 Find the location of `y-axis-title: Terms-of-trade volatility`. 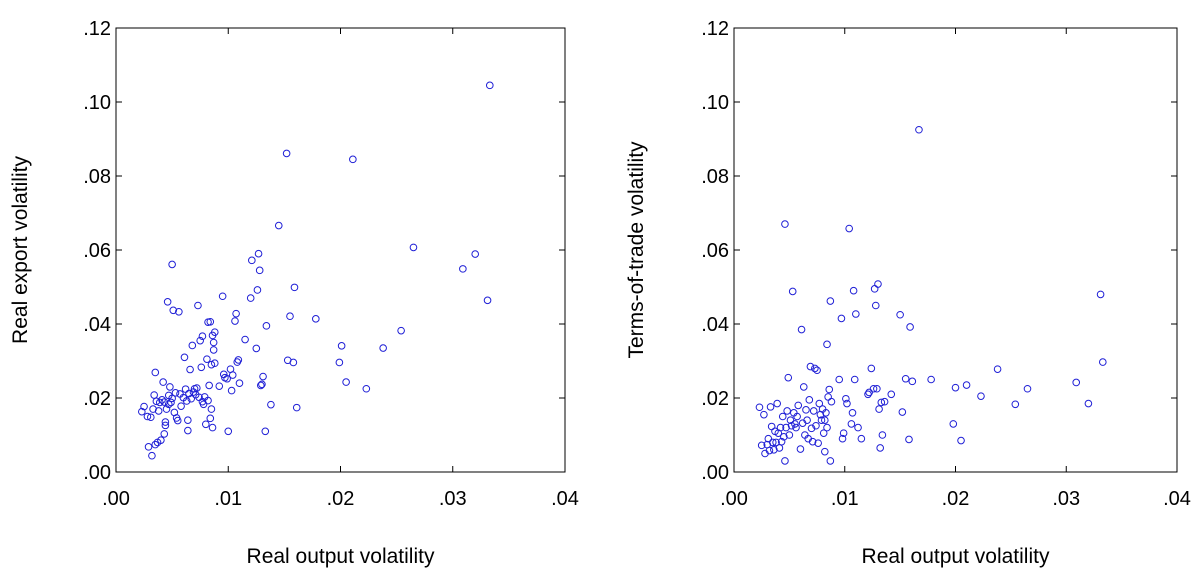

y-axis-title: Terms-of-trade volatility is located at coordinates (636, 250).